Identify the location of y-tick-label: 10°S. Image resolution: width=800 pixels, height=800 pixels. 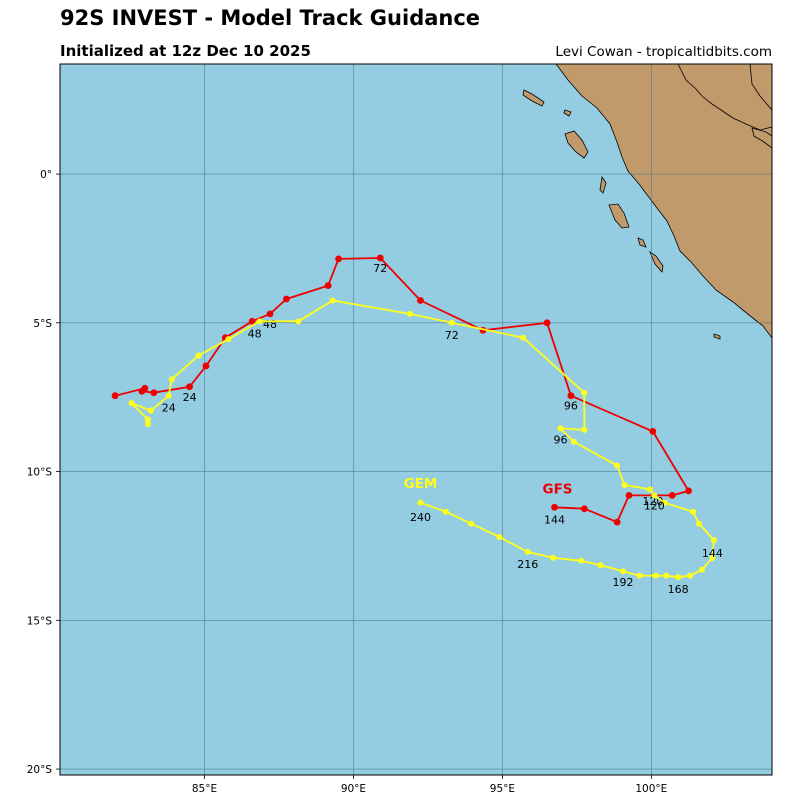
(40, 473).